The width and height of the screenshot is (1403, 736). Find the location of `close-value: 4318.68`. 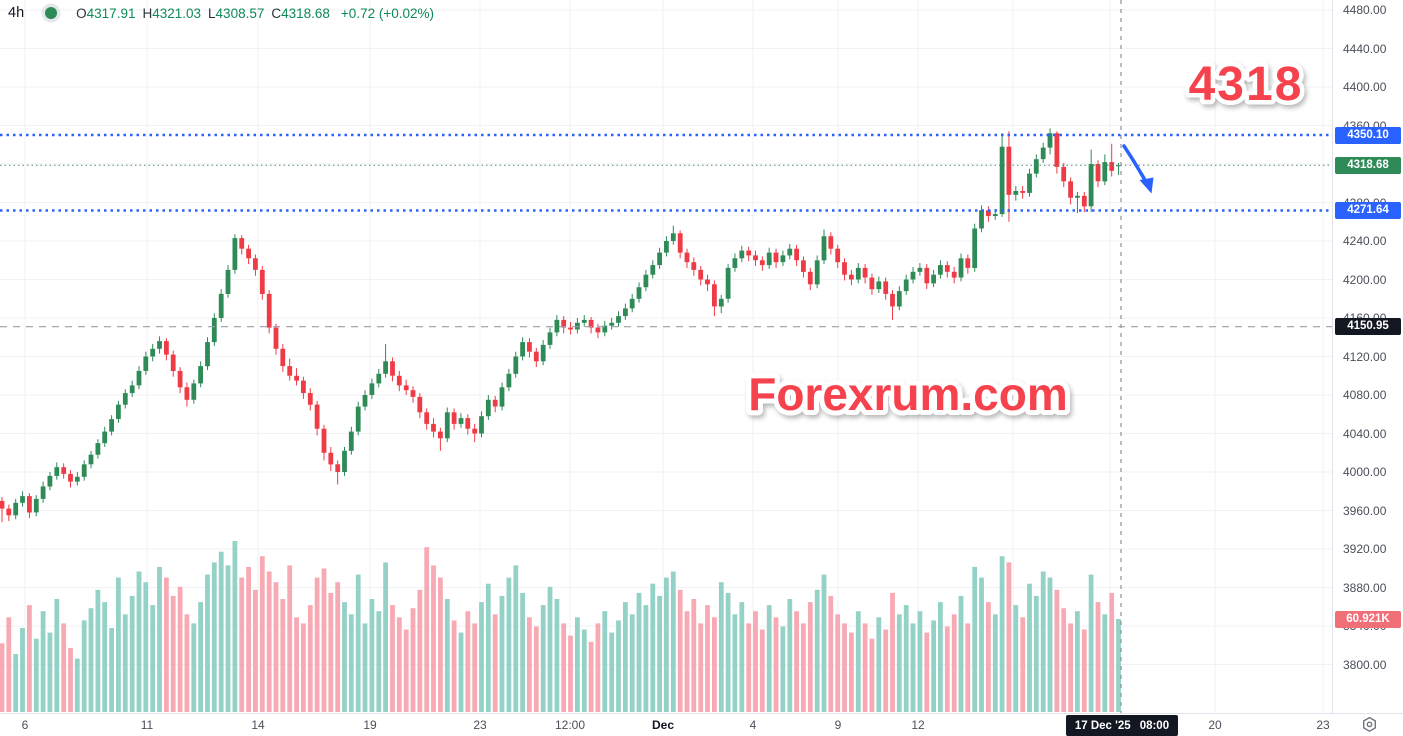

close-value: 4318.68 is located at coordinates (305, 13).